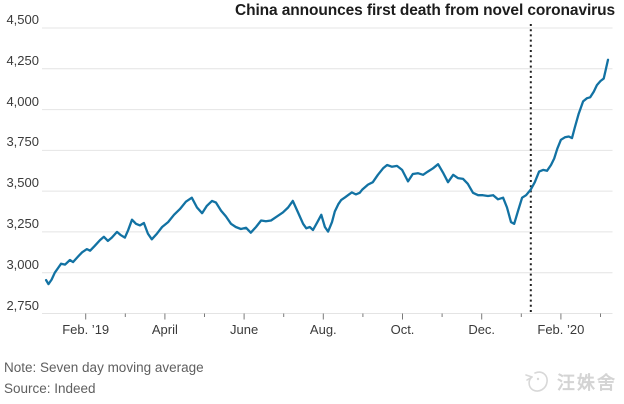 This screenshot has height=404, width=624. What do you see at coordinates (50, 388) in the screenshot?
I see `chart-source: Source: Indeed` at bounding box center [50, 388].